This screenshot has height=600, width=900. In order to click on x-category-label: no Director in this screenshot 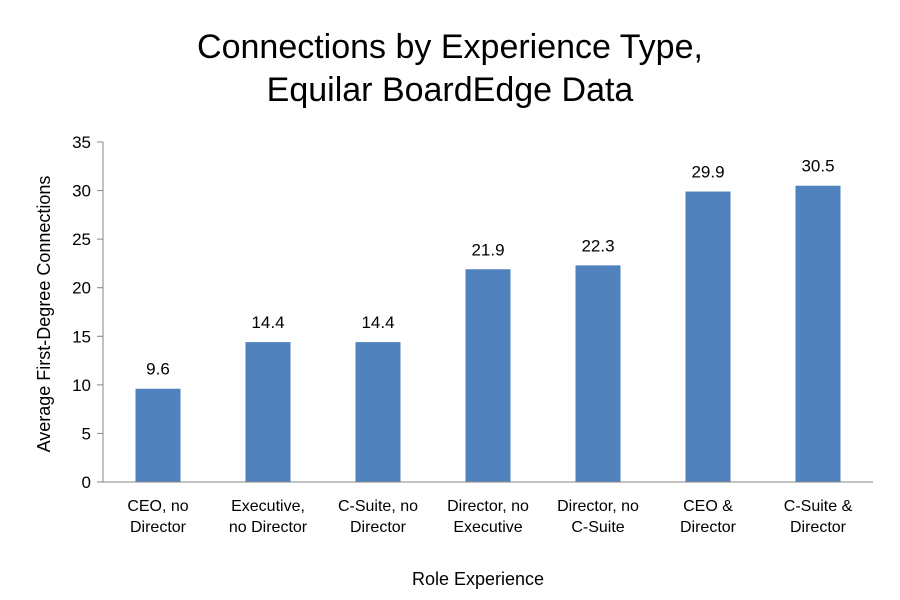, I will do `click(268, 527)`.